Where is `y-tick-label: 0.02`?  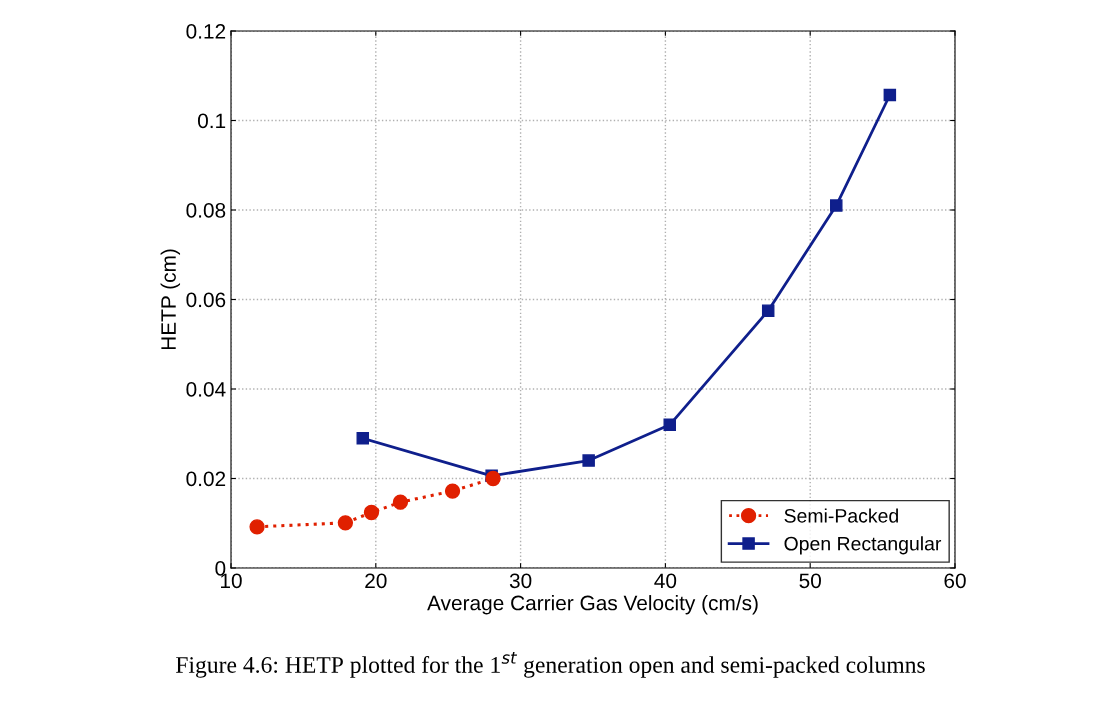
y-tick-label: 0.02 is located at coordinates (206, 479).